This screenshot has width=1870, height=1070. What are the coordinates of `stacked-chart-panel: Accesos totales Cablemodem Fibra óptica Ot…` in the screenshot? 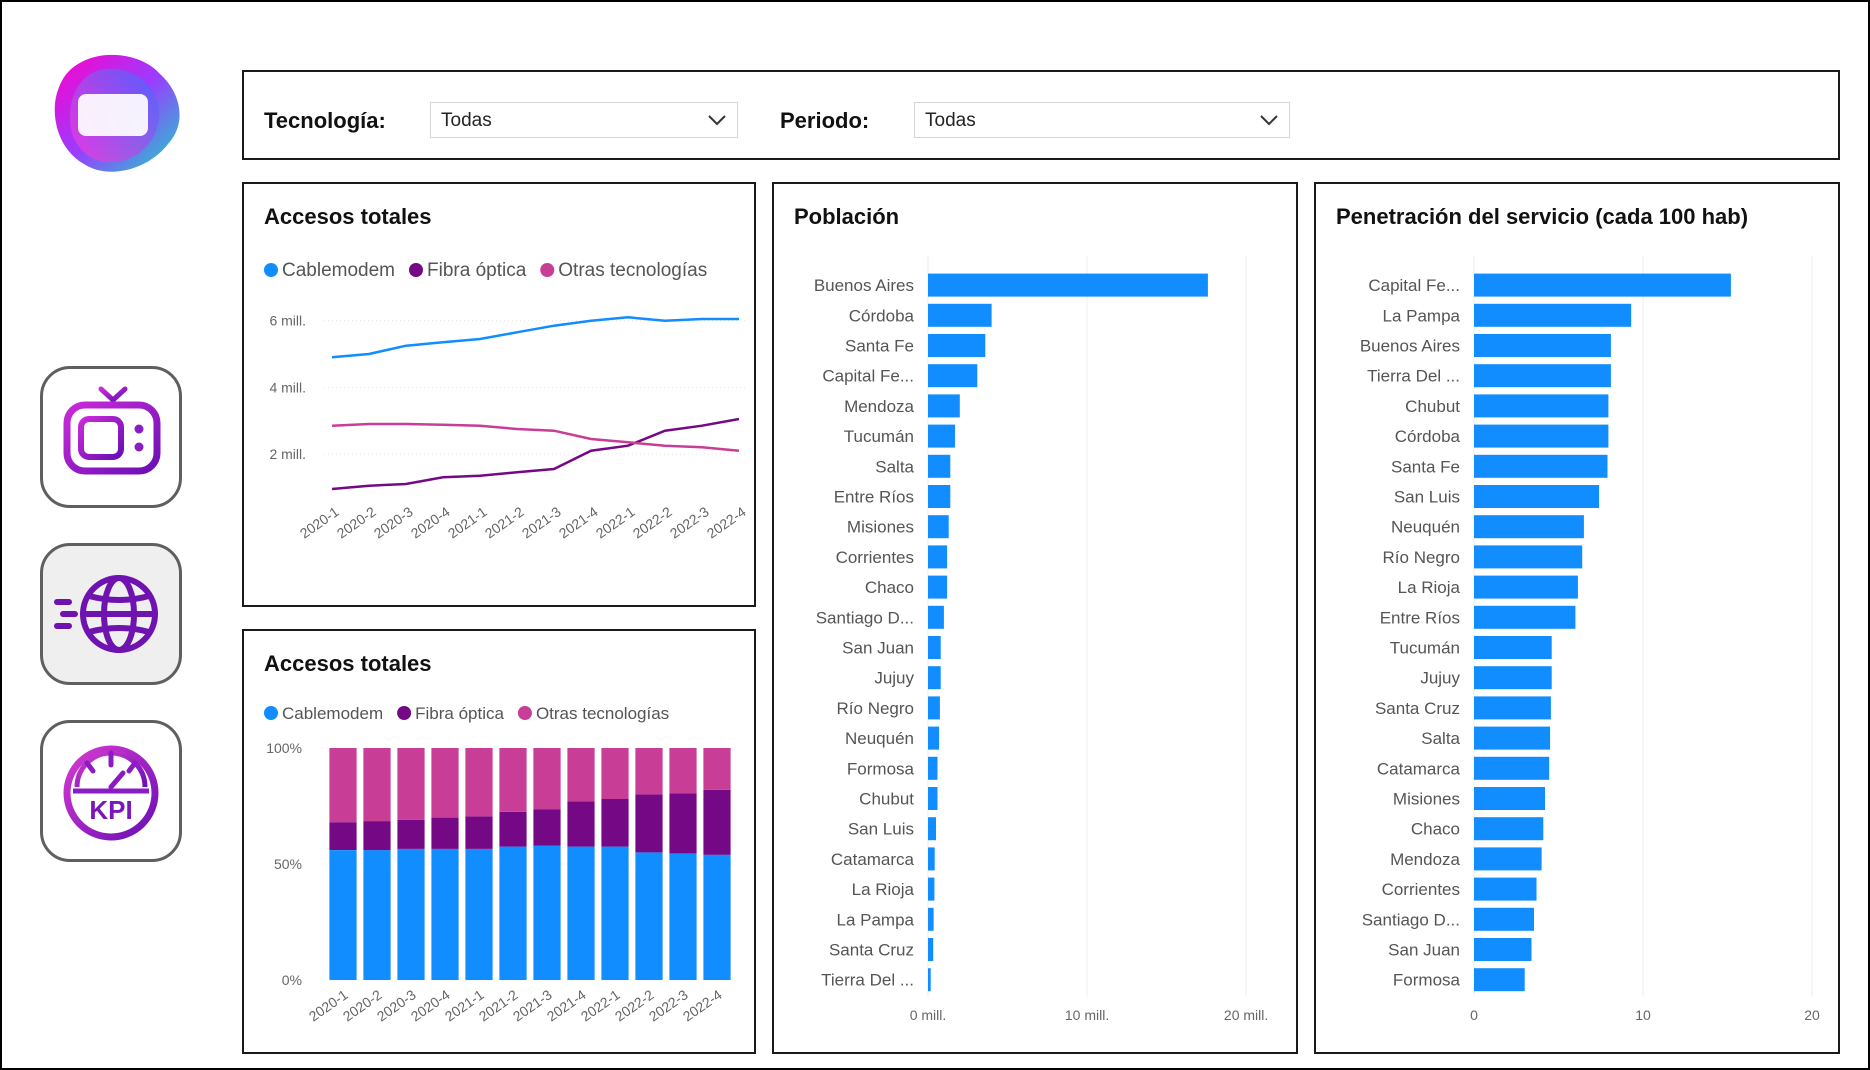 It's located at (499, 841).